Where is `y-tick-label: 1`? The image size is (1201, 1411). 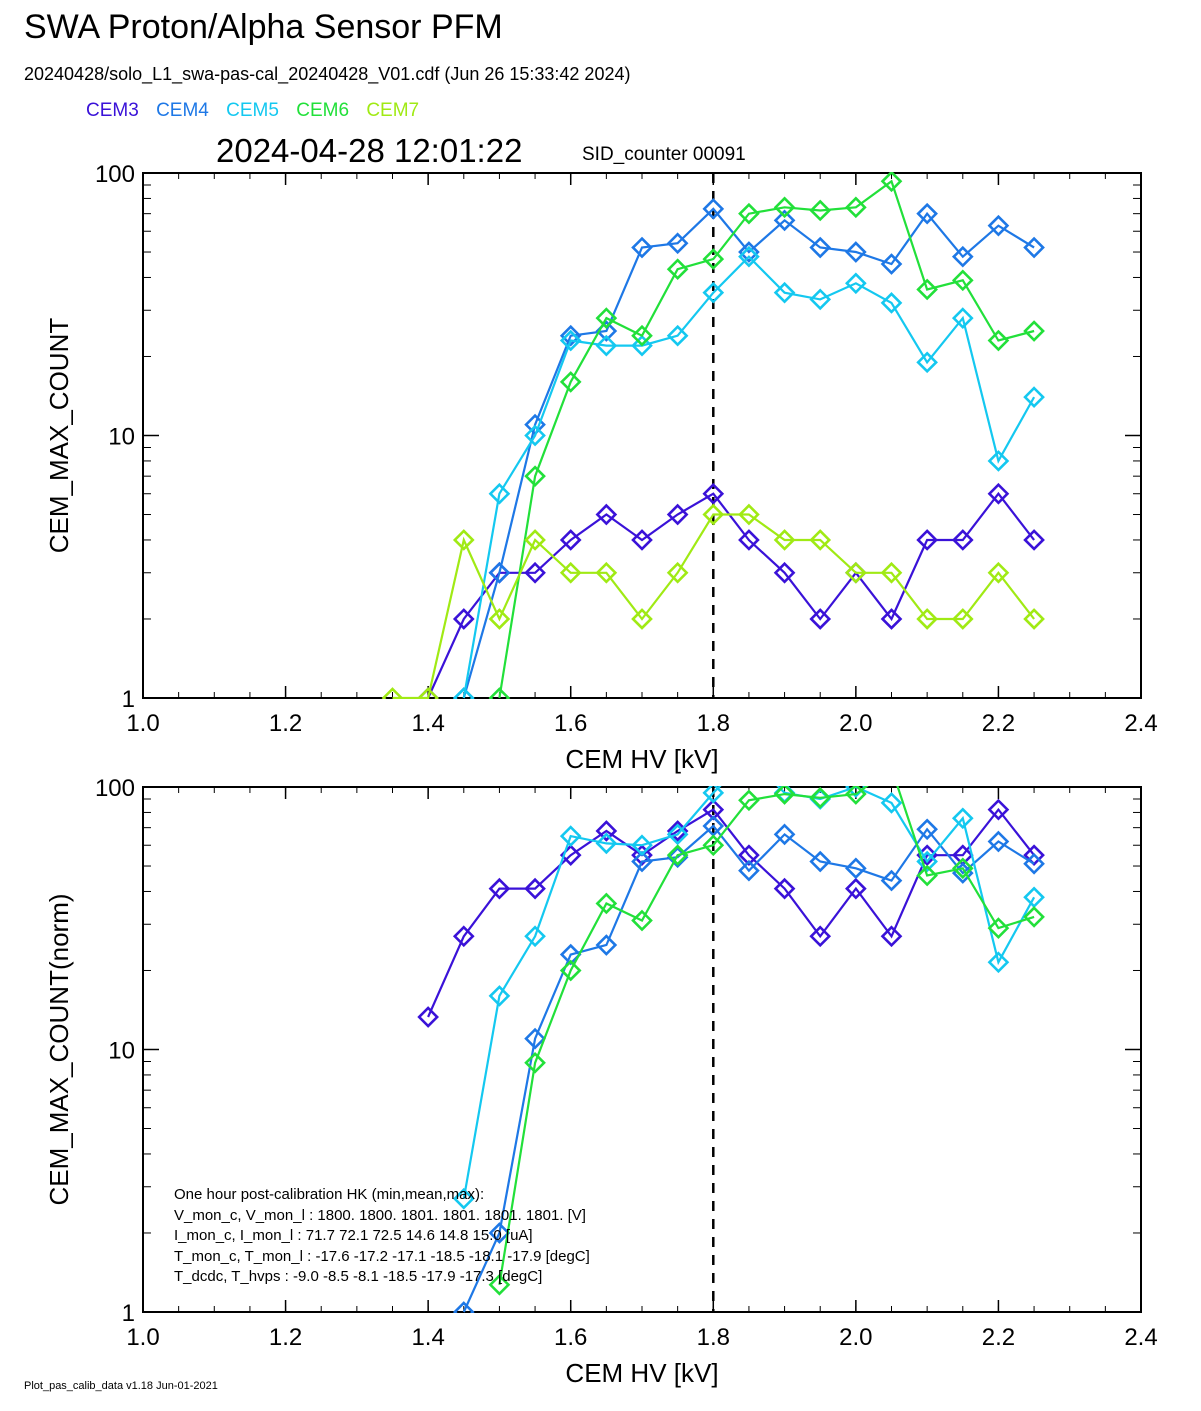 y-tick-label: 1 is located at coordinates (128, 699).